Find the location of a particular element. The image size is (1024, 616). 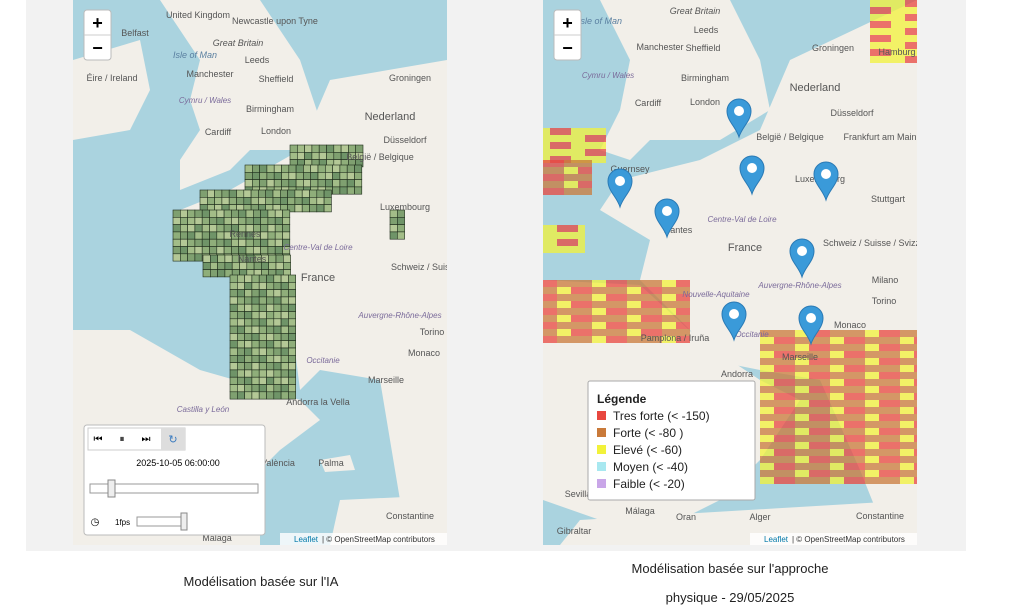

rewind-button: ⏮ is located at coordinates (98, 439).